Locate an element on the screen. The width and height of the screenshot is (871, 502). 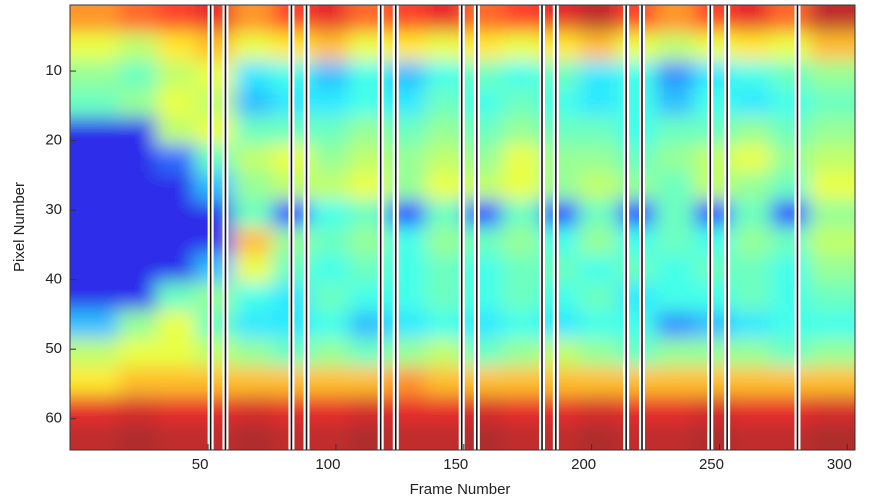
x-tick-label: 200 is located at coordinates (583, 464).